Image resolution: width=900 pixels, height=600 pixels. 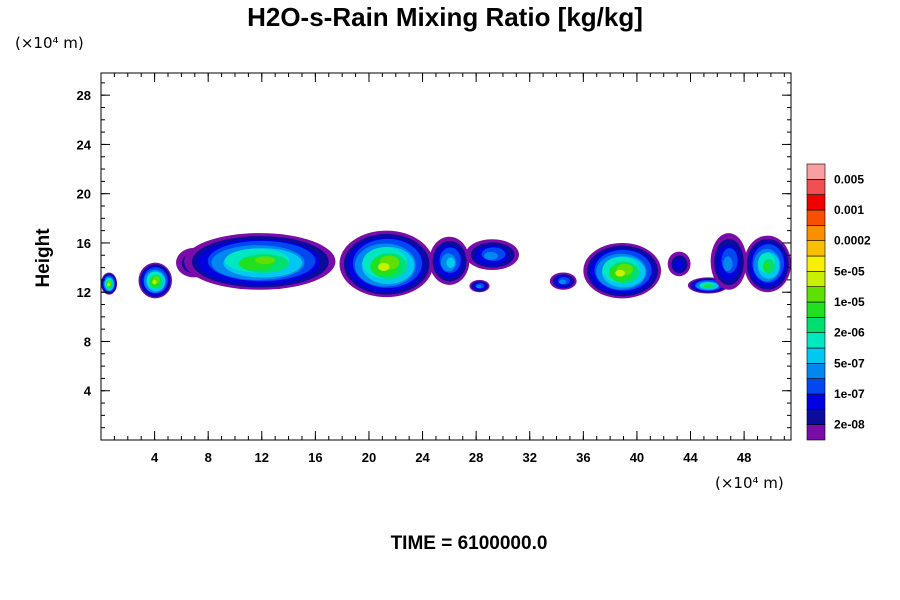 I want to click on x-tick-label: 32, so click(x=530, y=457).